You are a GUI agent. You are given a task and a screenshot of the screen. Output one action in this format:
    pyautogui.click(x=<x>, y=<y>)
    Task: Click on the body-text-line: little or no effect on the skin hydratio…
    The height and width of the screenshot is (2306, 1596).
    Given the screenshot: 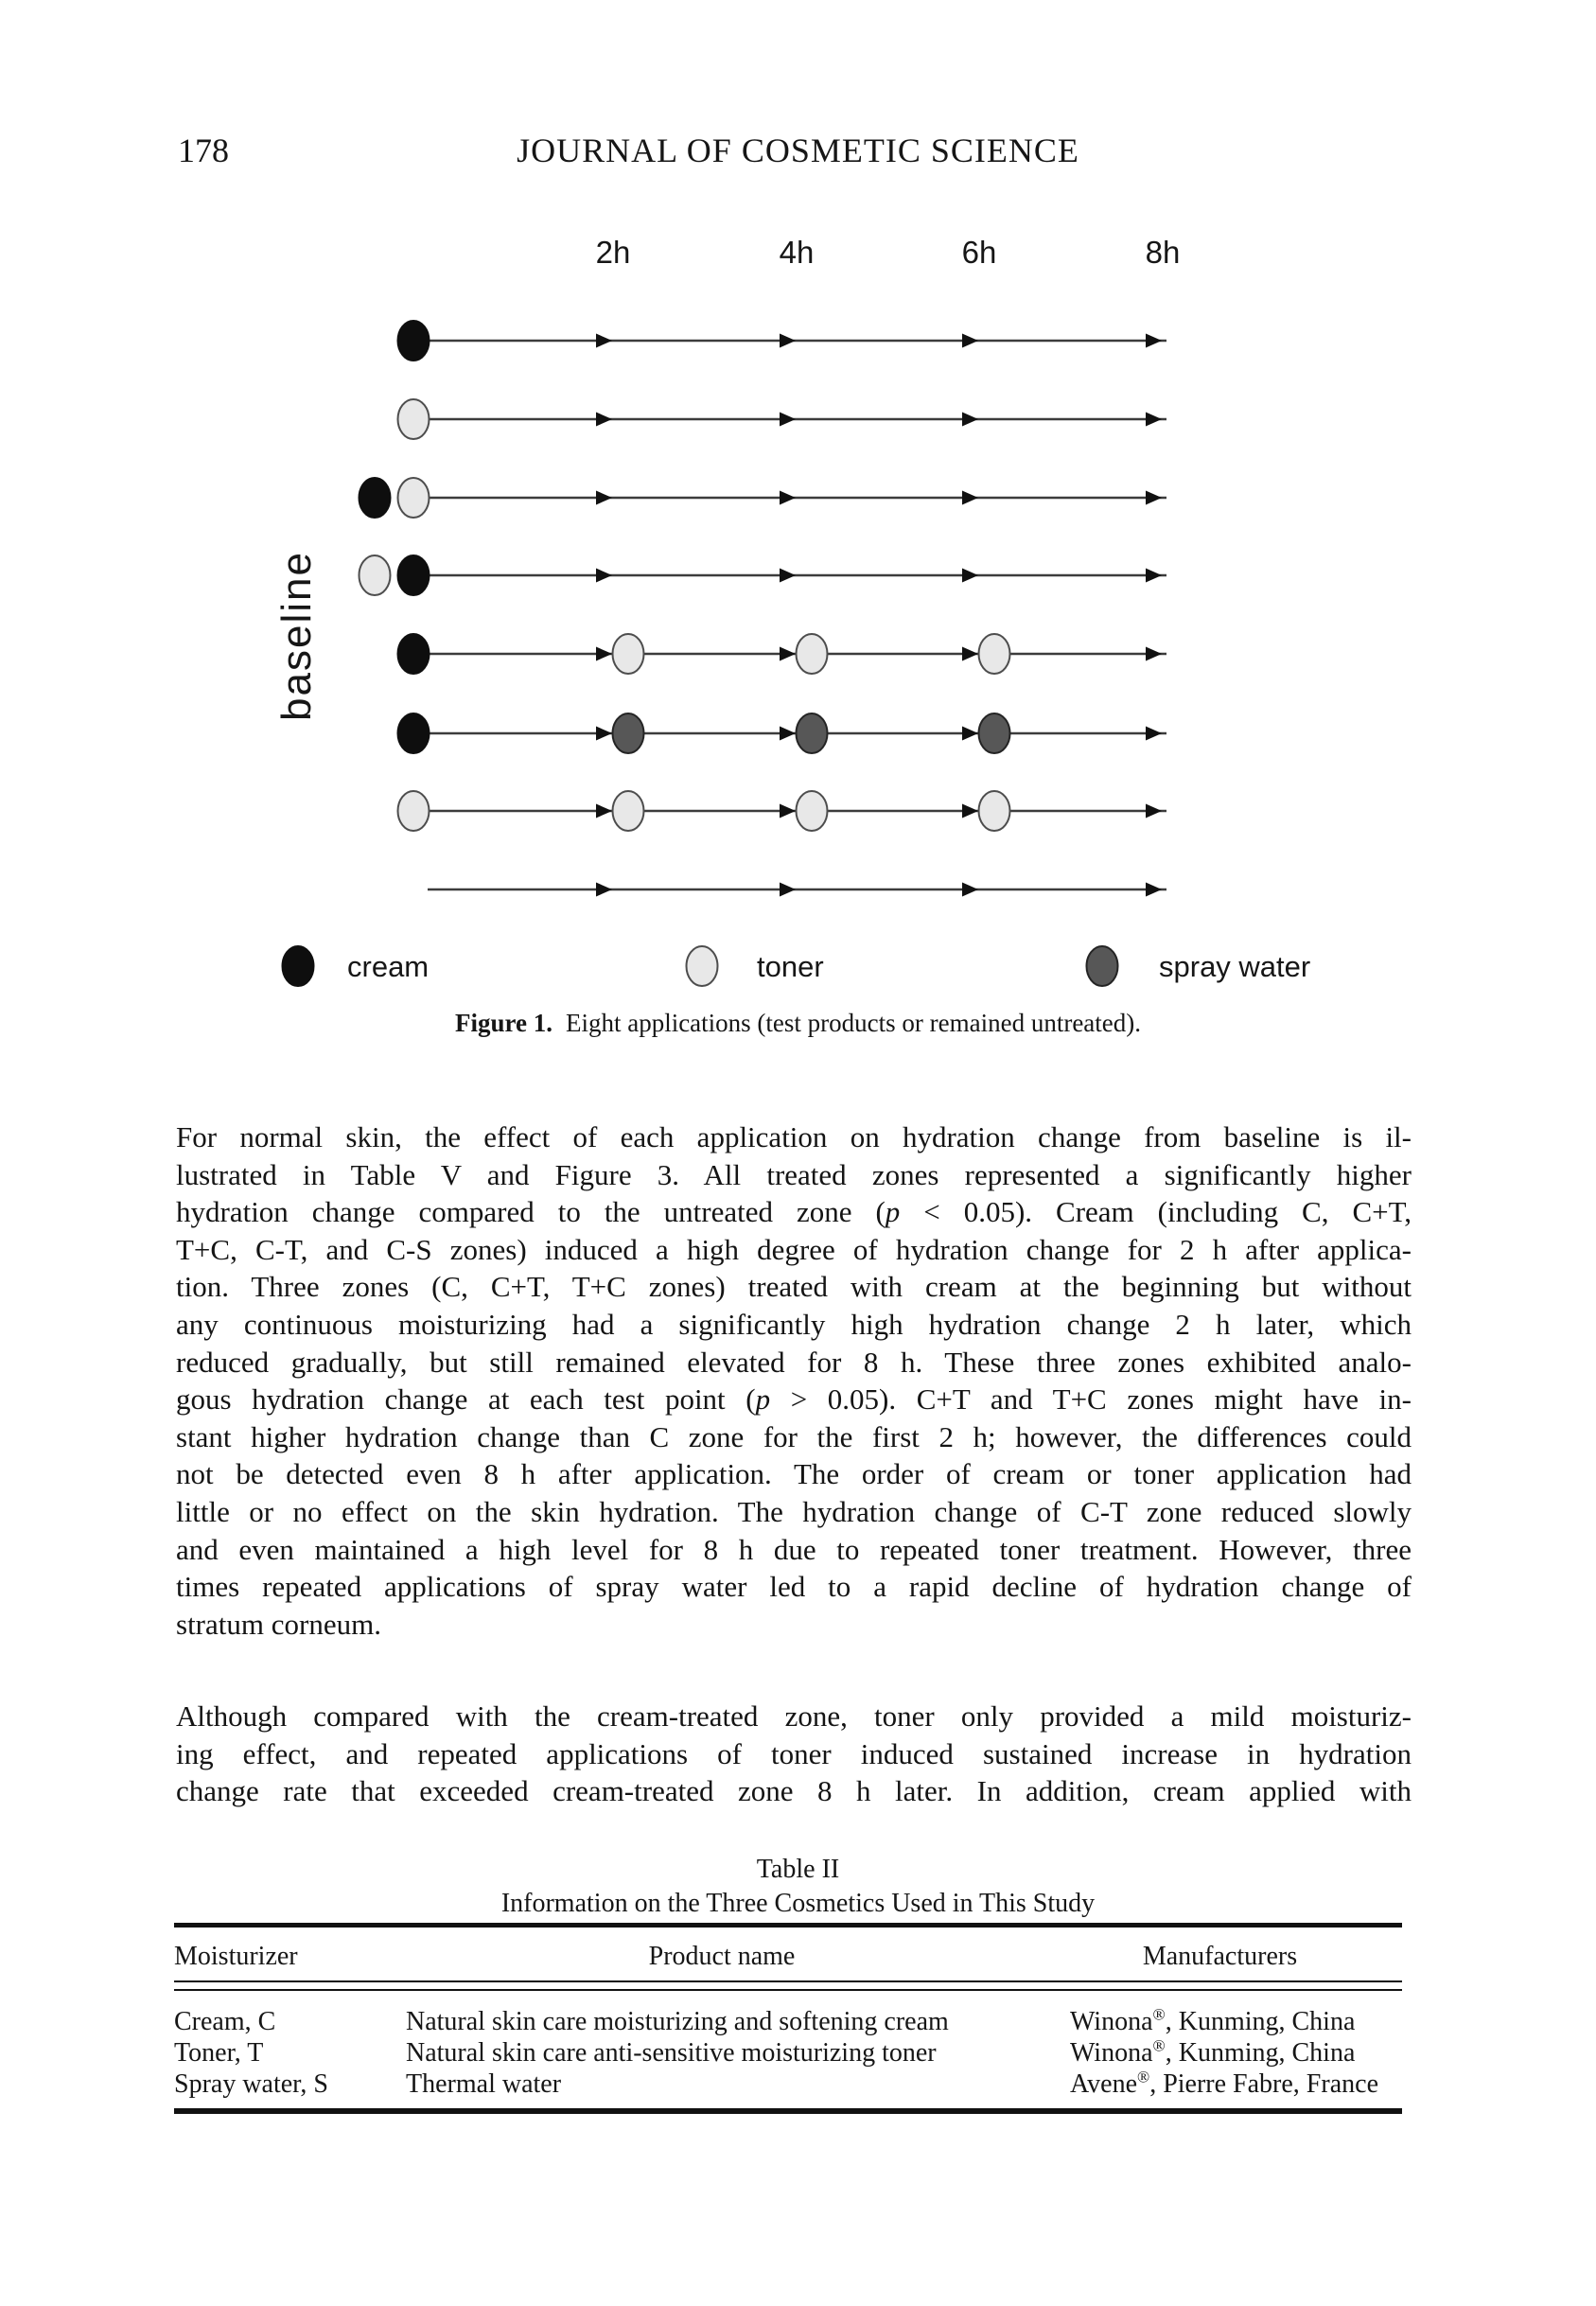 What is the action you would take?
    pyautogui.click(x=794, y=1511)
    